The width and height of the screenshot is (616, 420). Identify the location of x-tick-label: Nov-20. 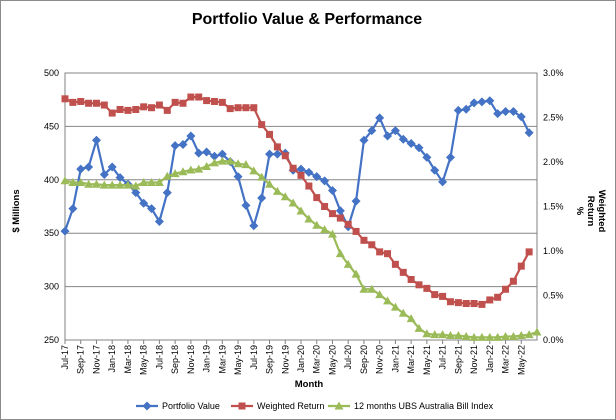
(380, 359).